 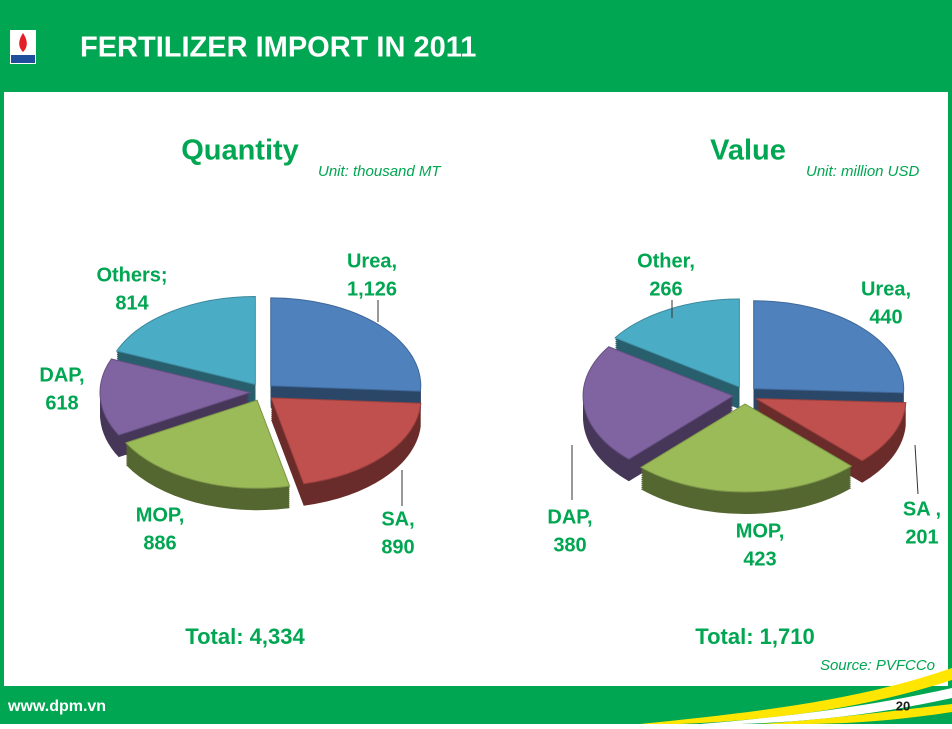 What do you see at coordinates (61, 403) in the screenshot?
I see `slice-value: 618` at bounding box center [61, 403].